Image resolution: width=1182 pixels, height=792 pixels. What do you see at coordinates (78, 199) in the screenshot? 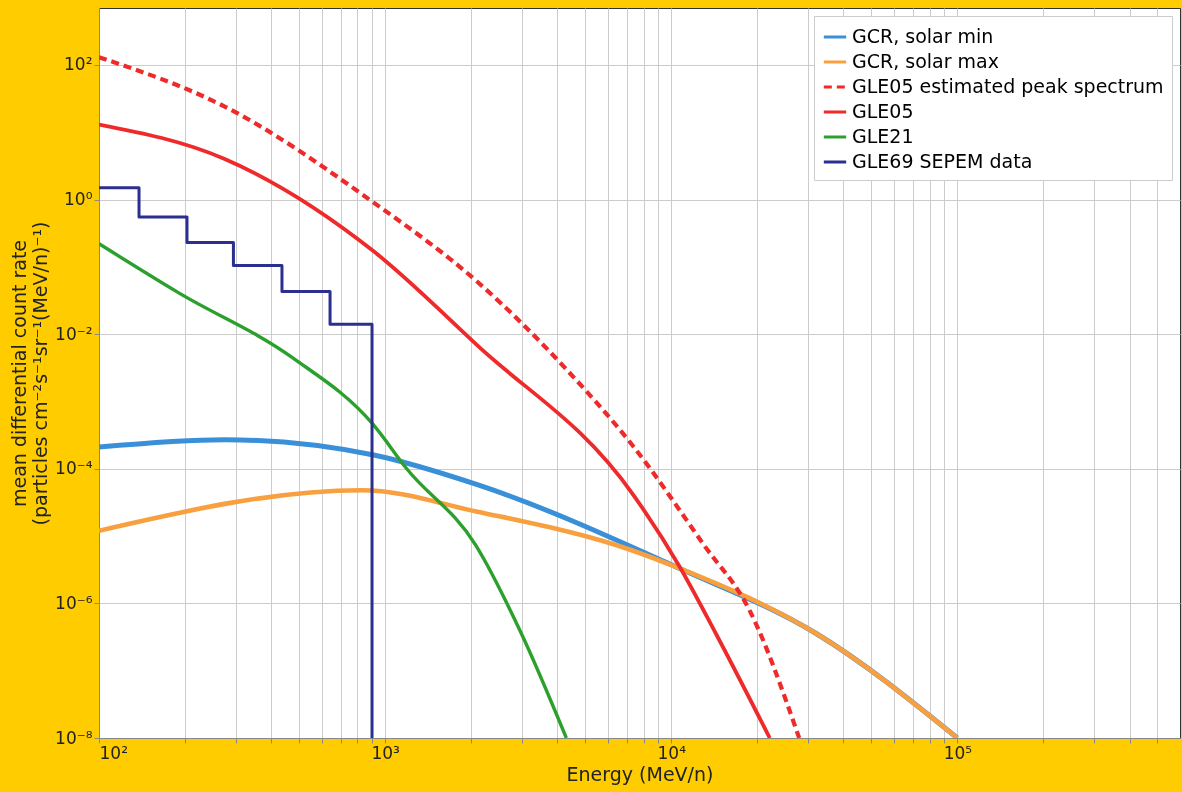
I see `y-tick-label: 10⁰` at bounding box center [78, 199].